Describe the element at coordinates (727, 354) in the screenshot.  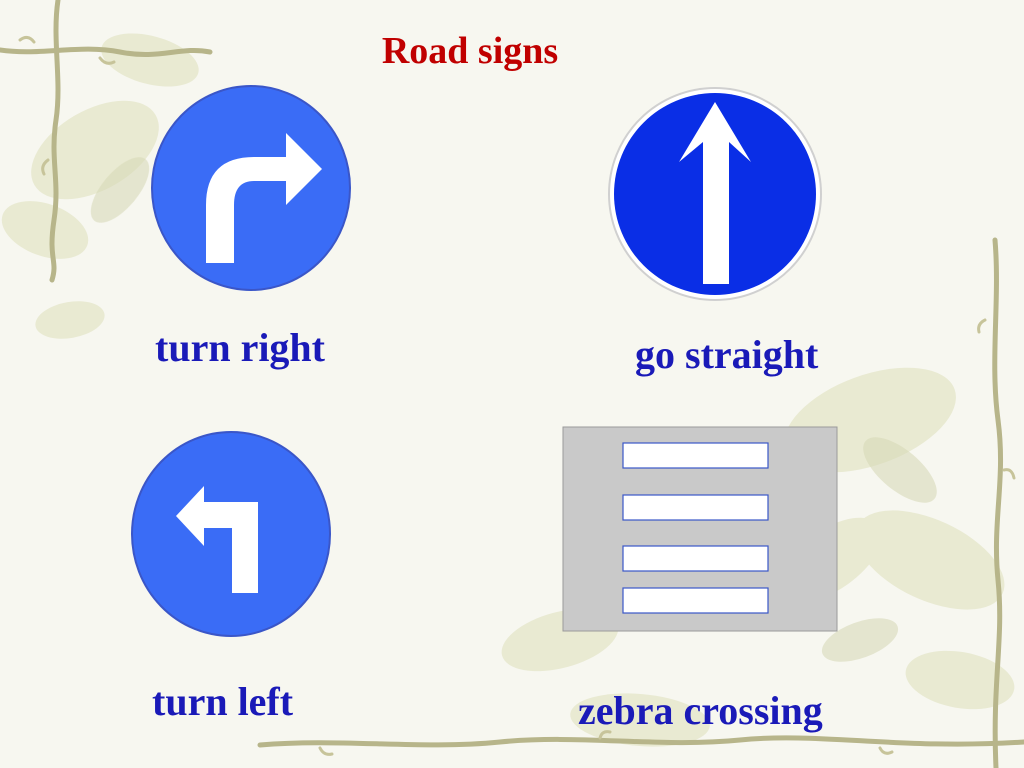
I see `go-straight-caption: go straight` at that location.